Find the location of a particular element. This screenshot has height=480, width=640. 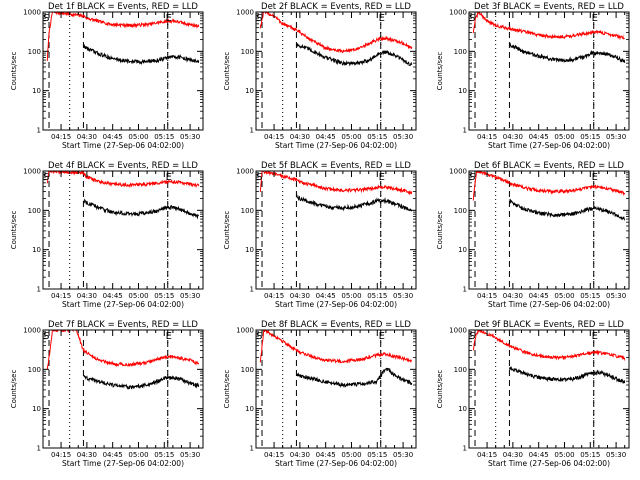

panel-title: Det 2f BLACK = Events, RED = LLD is located at coordinates (336, 7).